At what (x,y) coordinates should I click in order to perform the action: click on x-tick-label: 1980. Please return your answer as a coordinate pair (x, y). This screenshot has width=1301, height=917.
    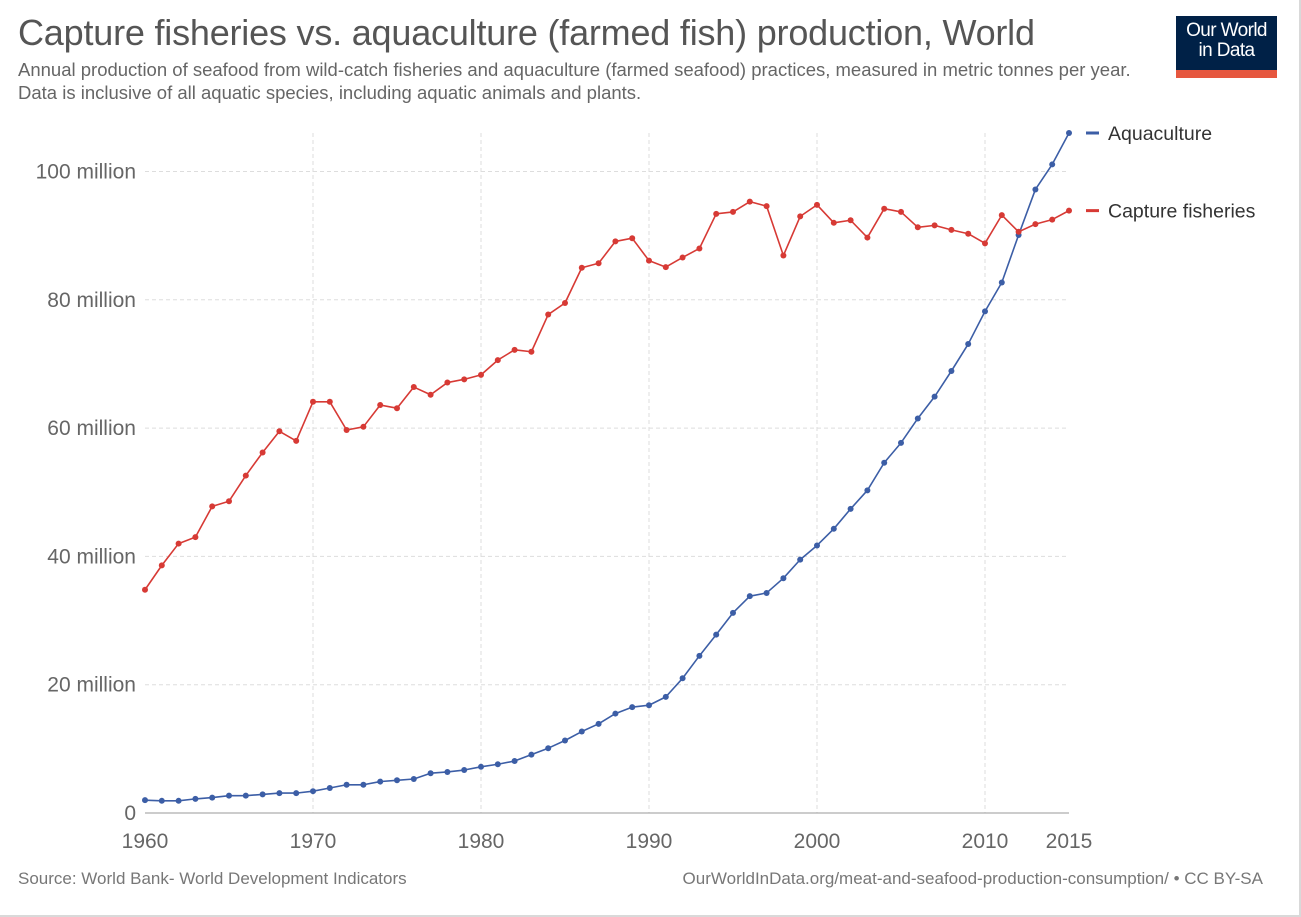
    Looking at the image, I should click on (481, 841).